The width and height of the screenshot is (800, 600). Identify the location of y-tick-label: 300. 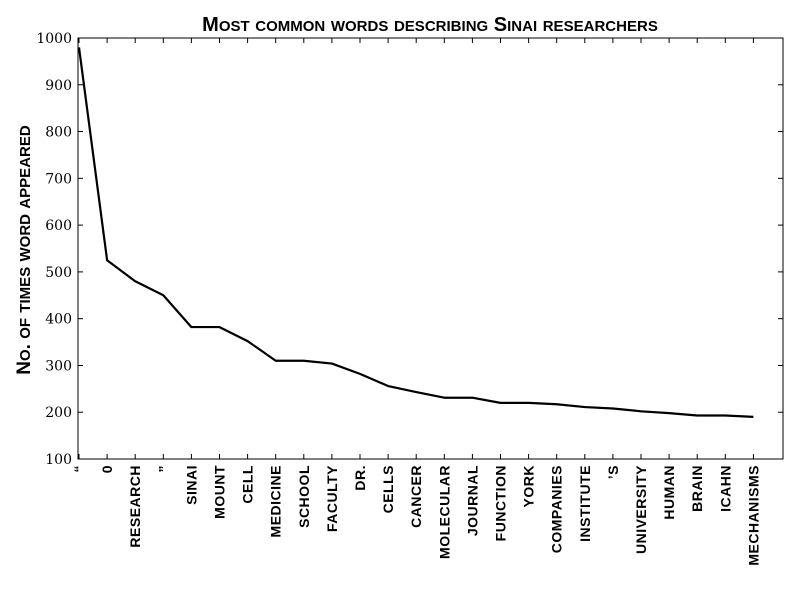
(58, 366).